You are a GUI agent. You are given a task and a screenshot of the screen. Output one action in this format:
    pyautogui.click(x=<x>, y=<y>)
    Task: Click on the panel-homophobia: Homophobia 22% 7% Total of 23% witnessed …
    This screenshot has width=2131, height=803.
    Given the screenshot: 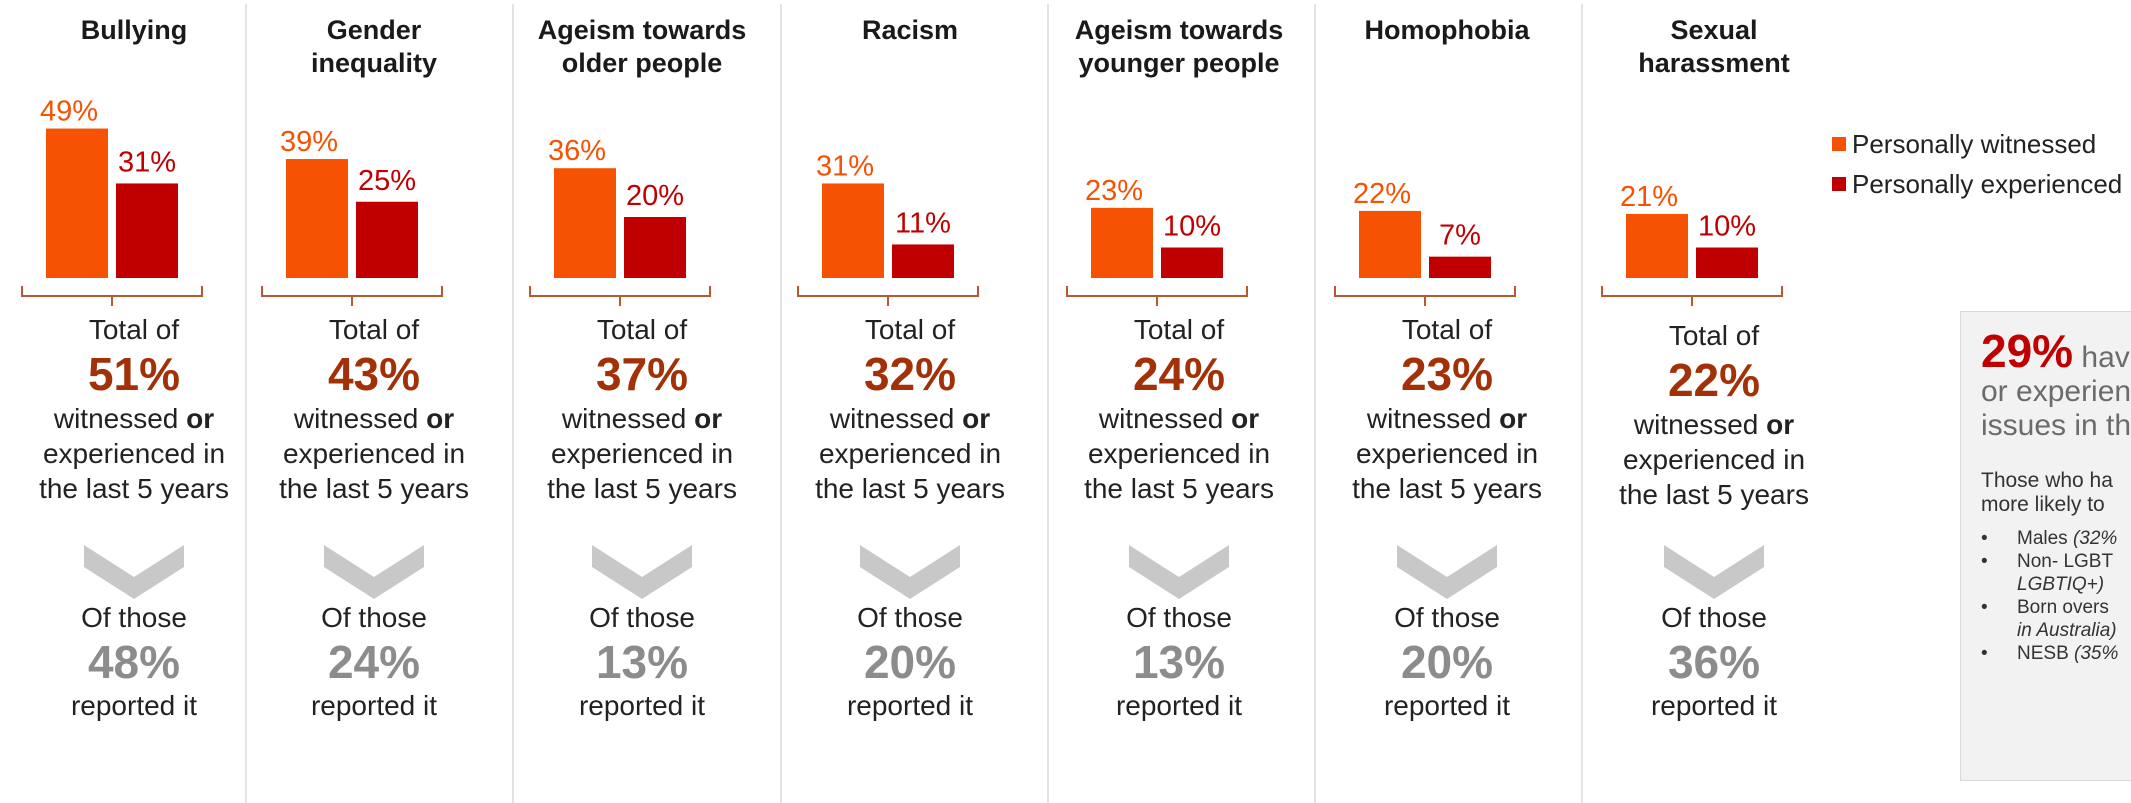 What is the action you would take?
    pyautogui.click(x=1447, y=401)
    